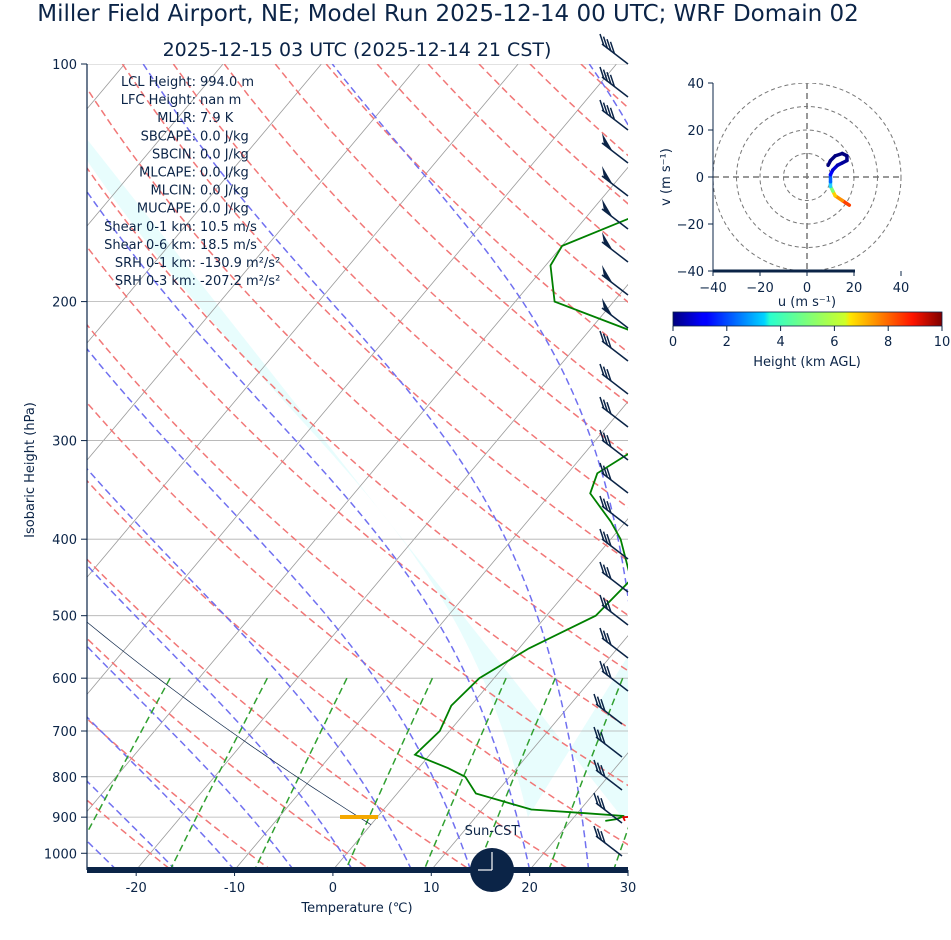 This screenshot has height=940, width=951. Describe the element at coordinates (155, 263) in the screenshot. I see `stat-label: SRH 0-1 km:` at that location.